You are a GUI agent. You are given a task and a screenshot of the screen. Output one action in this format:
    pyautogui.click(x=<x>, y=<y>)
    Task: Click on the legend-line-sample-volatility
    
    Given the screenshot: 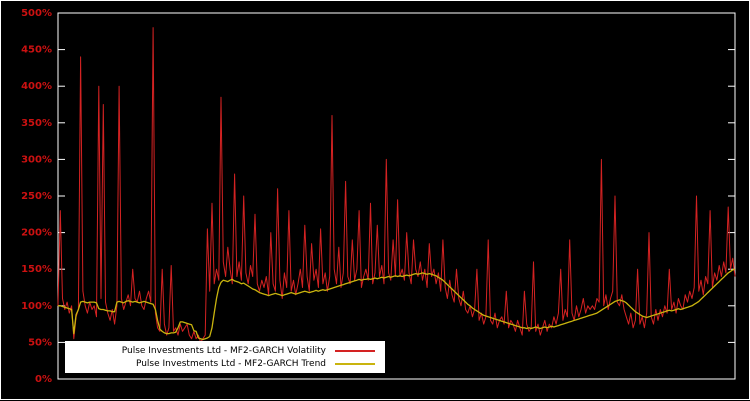 What is the action you would take?
    pyautogui.click(x=355, y=350)
    